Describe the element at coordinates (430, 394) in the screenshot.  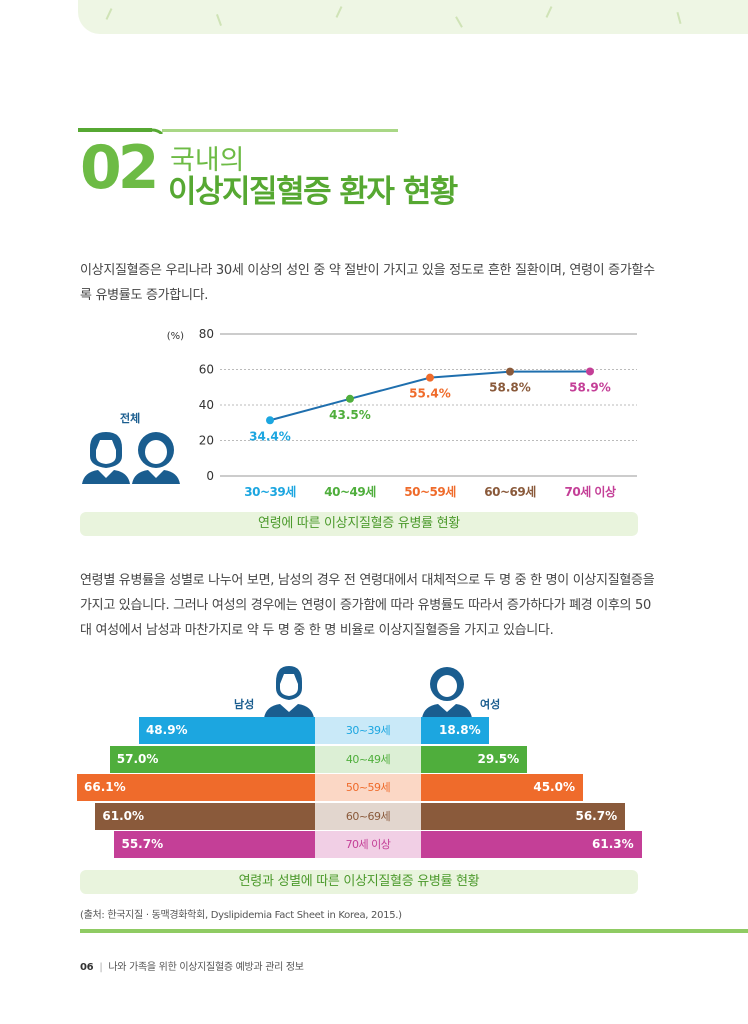
I see `data-label: 55.4%` at that location.